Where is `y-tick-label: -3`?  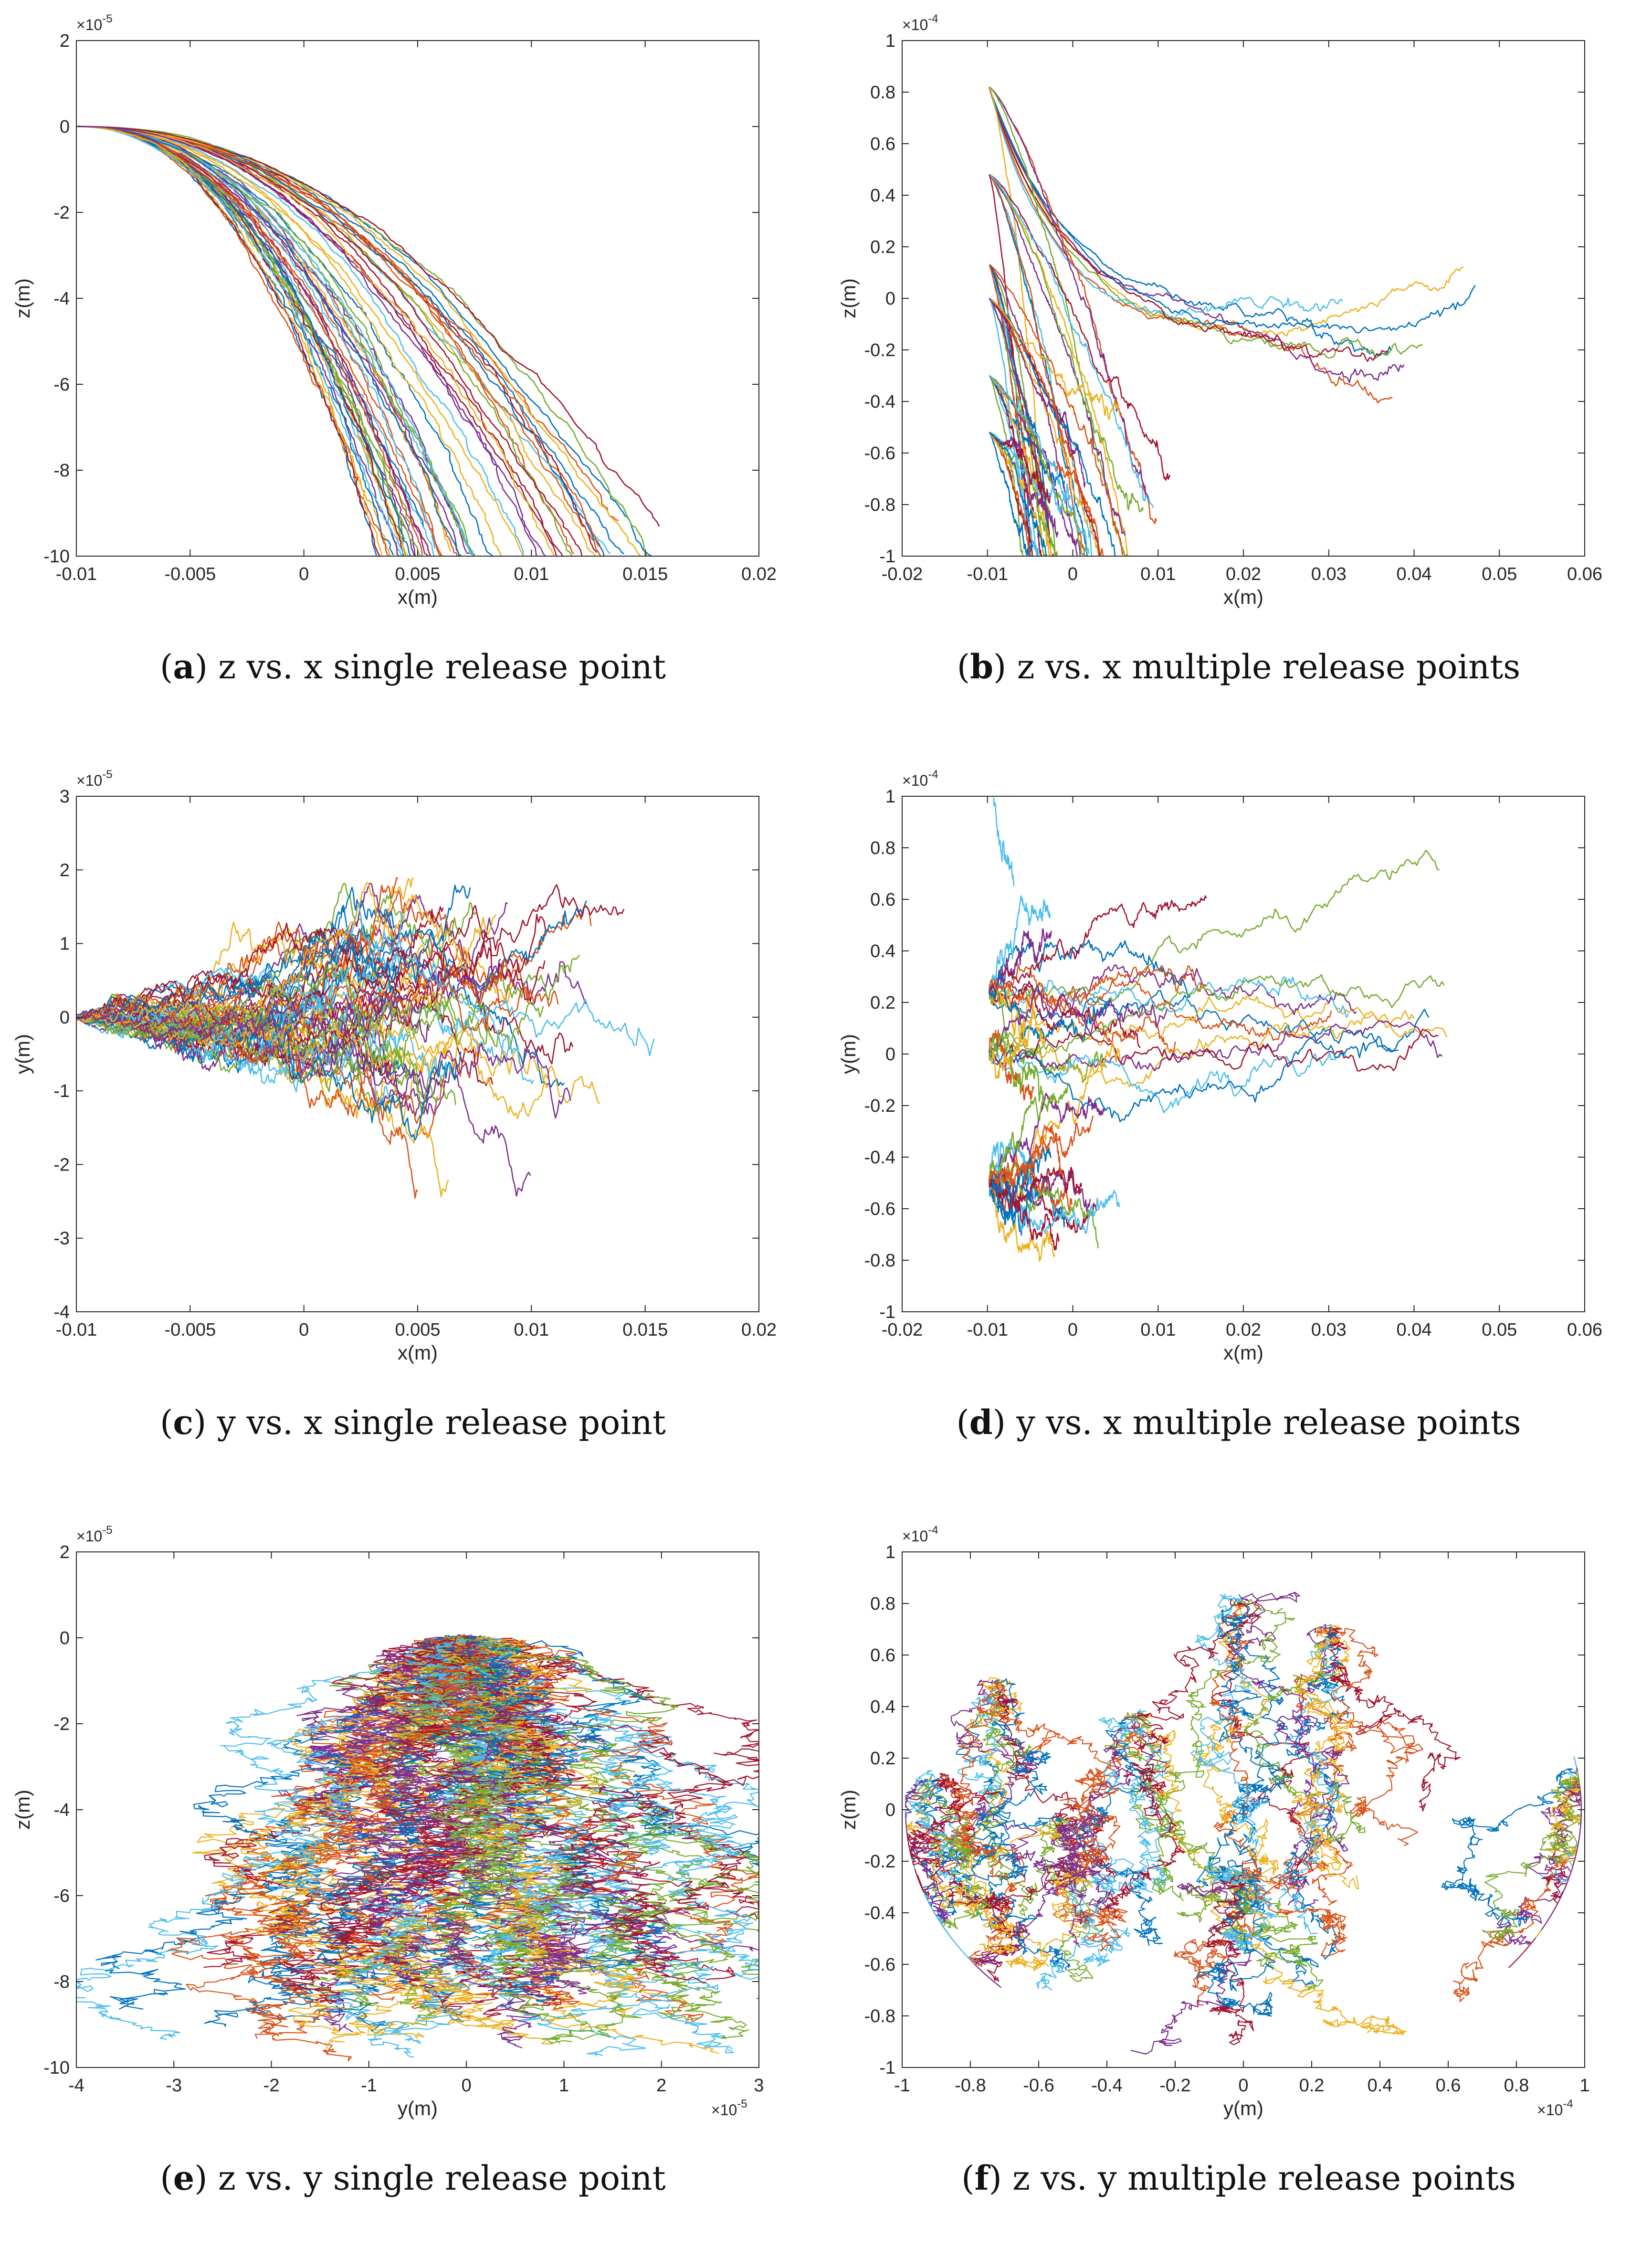
y-tick-label: -3 is located at coordinates (62, 1239).